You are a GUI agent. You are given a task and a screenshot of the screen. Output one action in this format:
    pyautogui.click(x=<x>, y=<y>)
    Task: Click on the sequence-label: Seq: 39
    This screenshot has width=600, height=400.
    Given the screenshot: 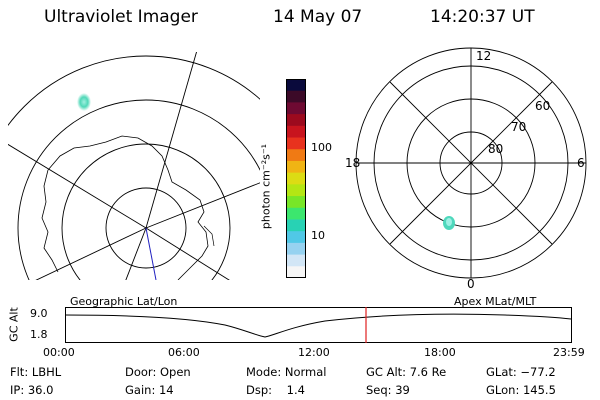 What is the action you would take?
    pyautogui.click(x=388, y=390)
    